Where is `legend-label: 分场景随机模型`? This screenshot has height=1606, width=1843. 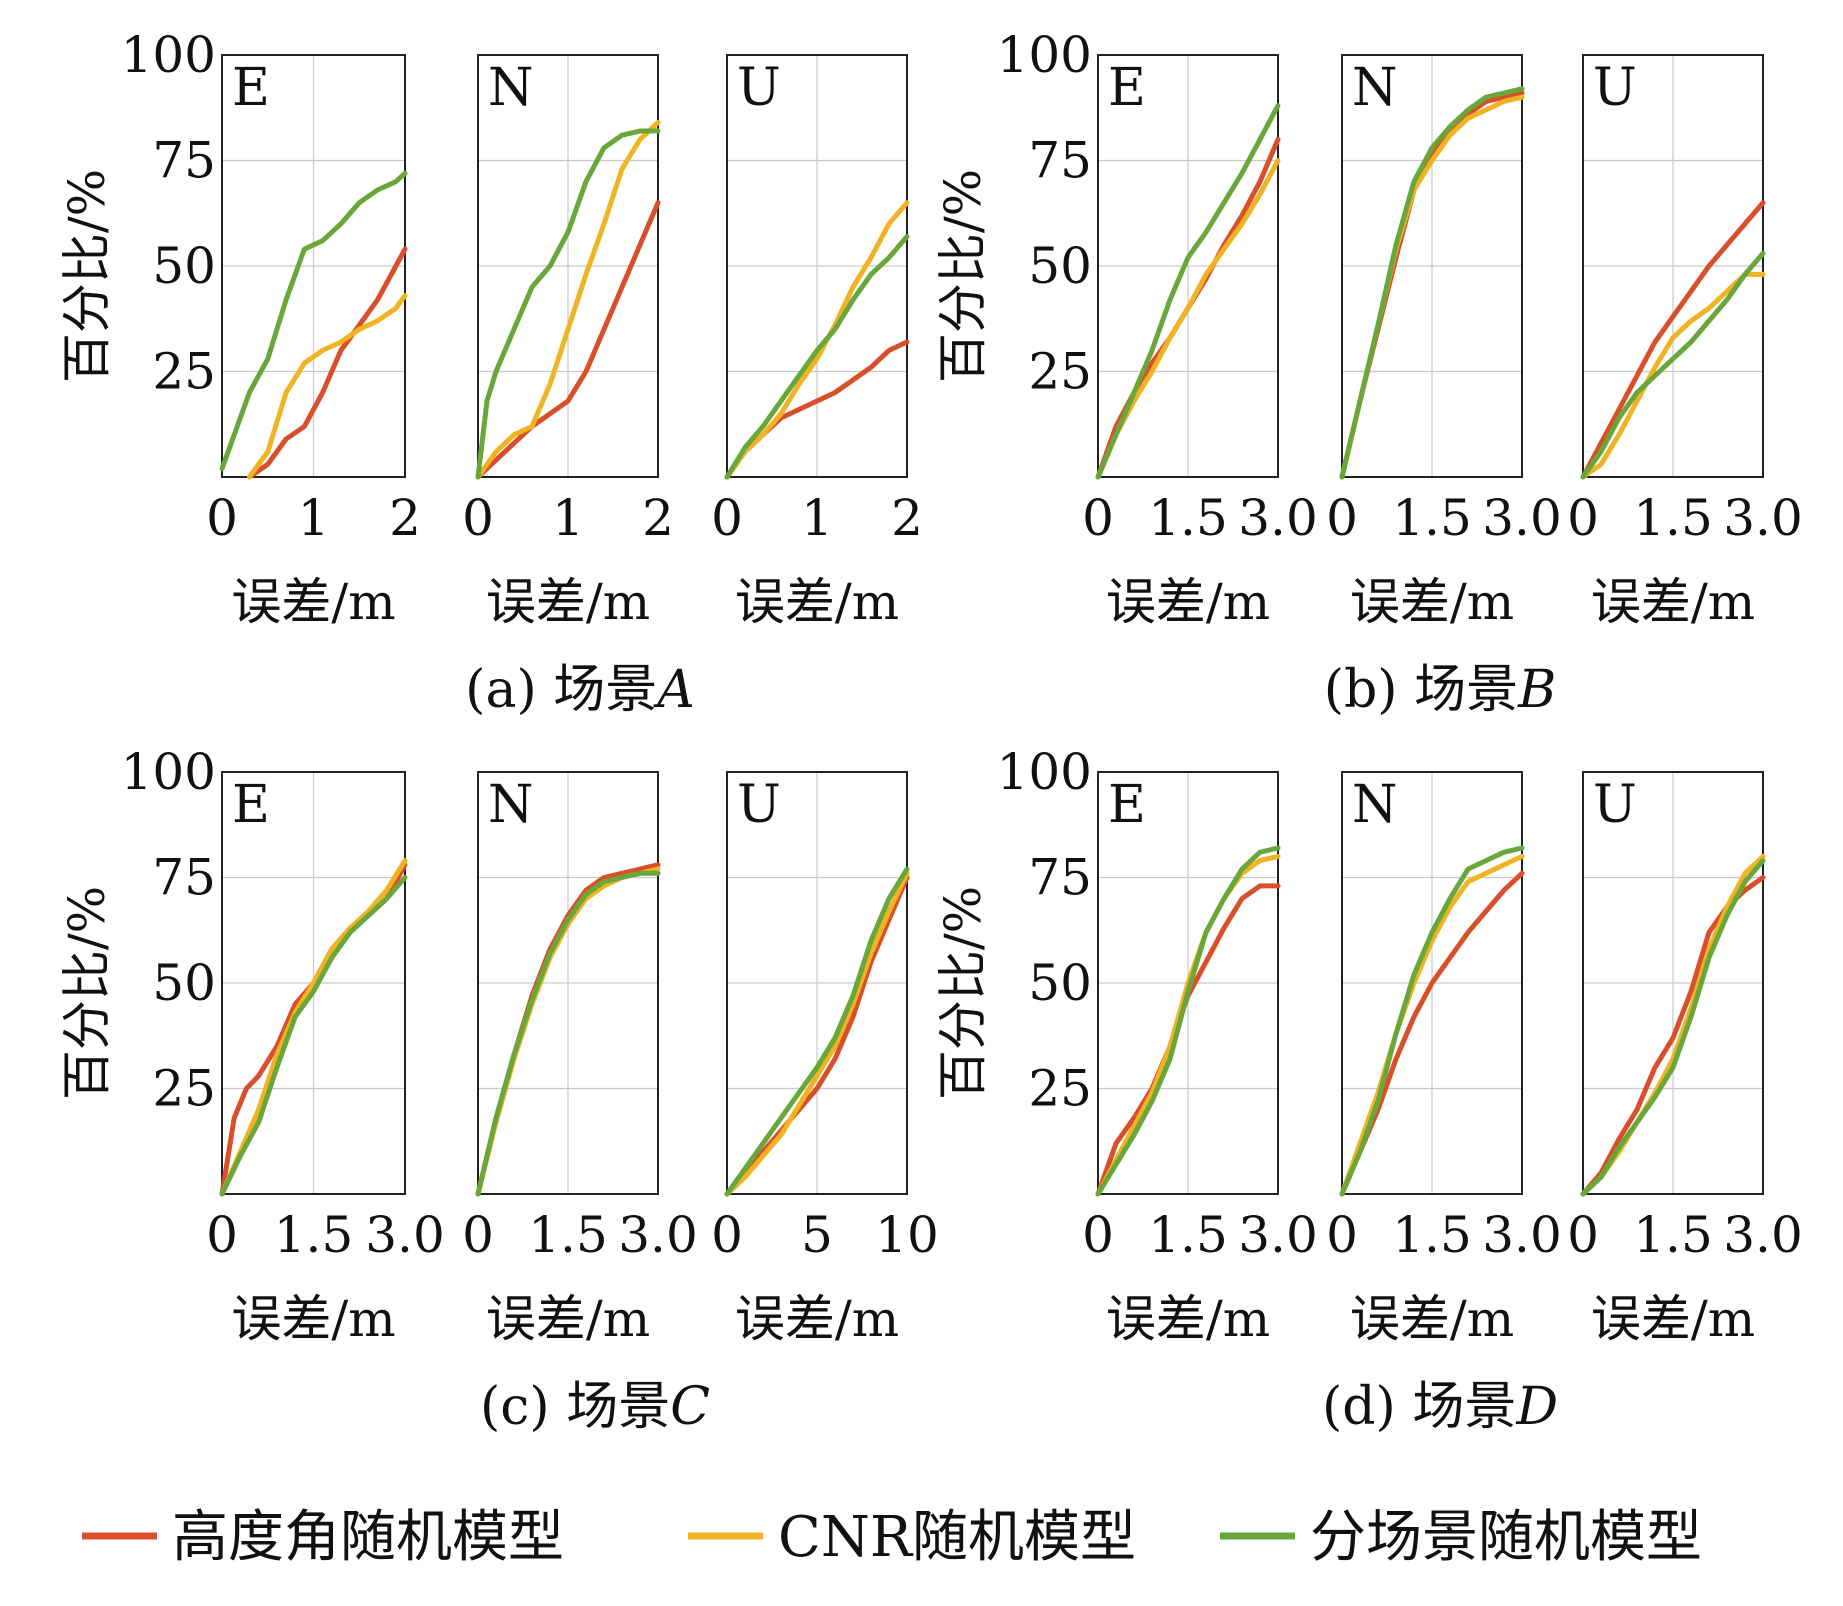
legend-label: 分场景随机模型 is located at coordinates (1506, 1537).